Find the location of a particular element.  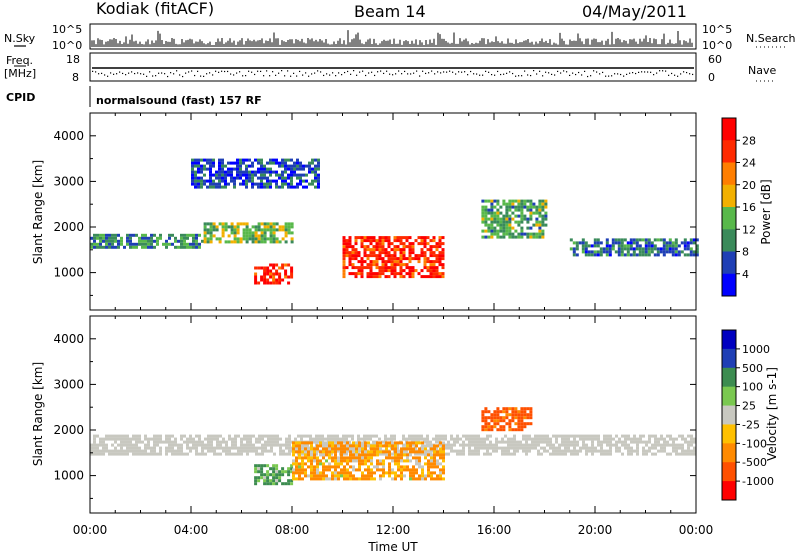

noise-tick-right-top: 10^5 is located at coordinates (717, 29).